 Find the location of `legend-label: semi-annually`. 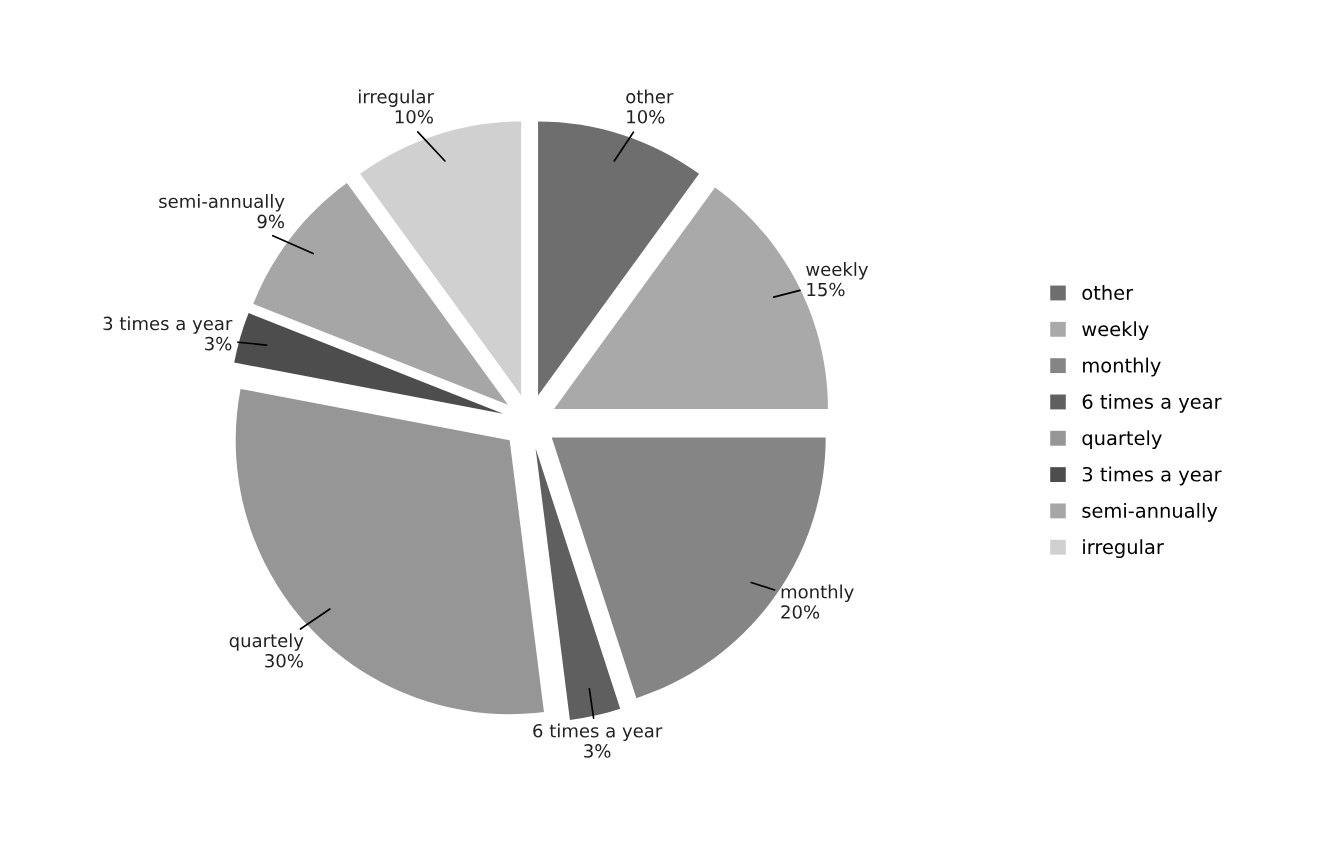

legend-label: semi-annually is located at coordinates (1150, 512).